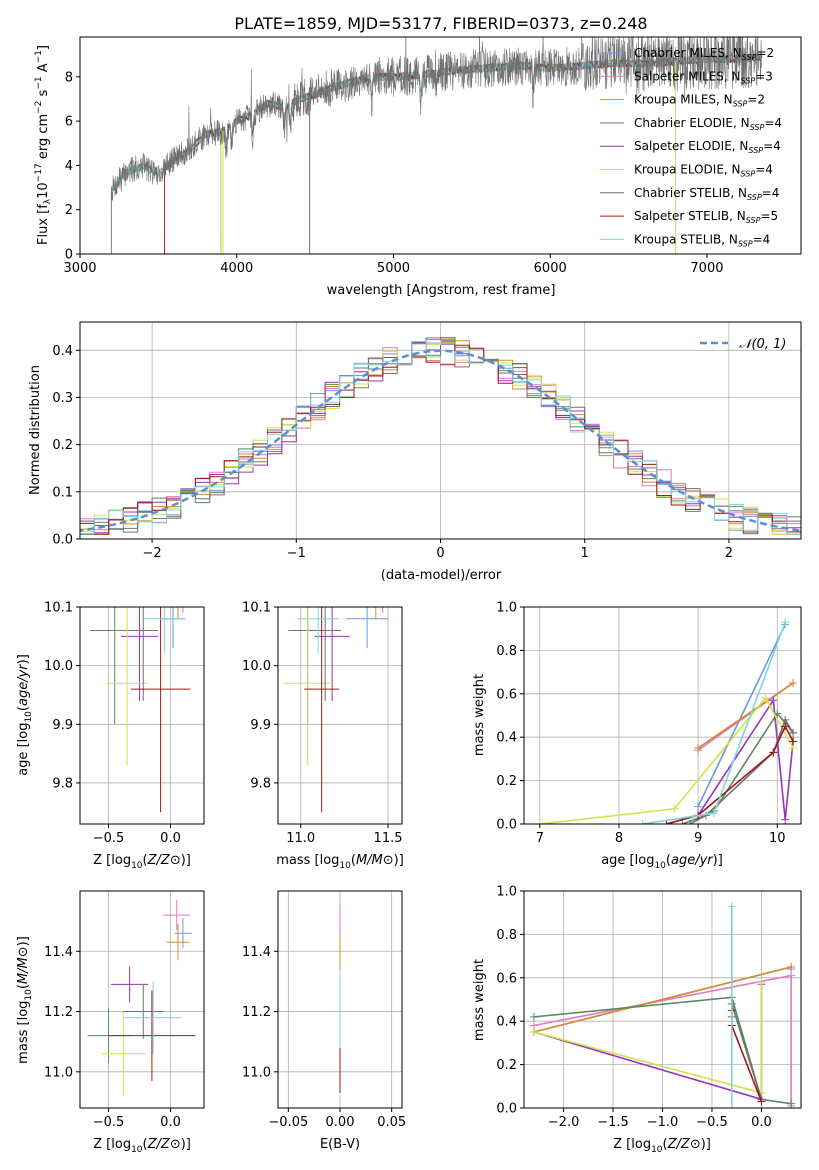 The width and height of the screenshot is (819, 1170). Describe the element at coordinates (441, 575) in the screenshot. I see `residual-xlabel: (data-model)/error` at that location.